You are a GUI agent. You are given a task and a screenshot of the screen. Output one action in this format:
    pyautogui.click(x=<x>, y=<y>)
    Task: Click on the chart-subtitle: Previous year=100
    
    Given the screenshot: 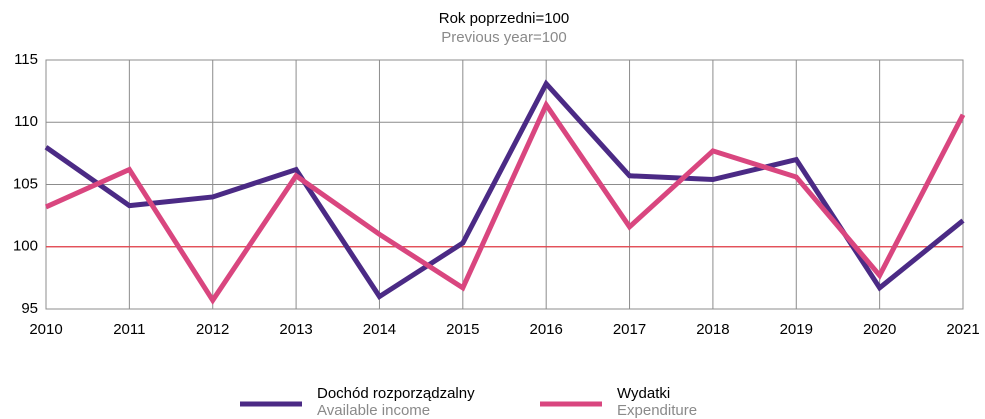 What is the action you would take?
    pyautogui.click(x=504, y=37)
    